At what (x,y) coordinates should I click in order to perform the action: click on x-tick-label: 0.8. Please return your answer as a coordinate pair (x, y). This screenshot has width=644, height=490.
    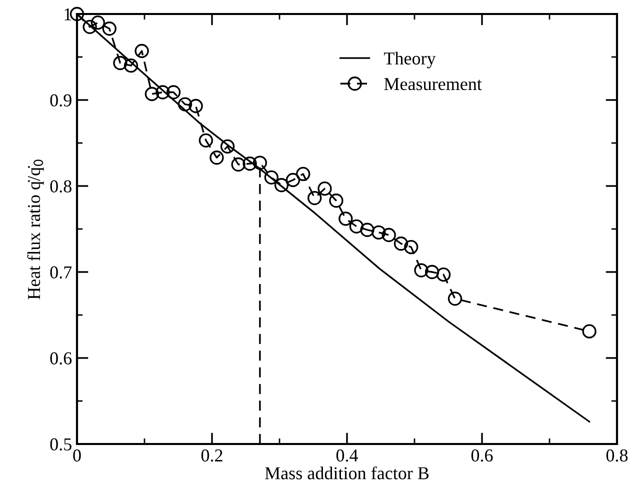
    Looking at the image, I should click on (617, 455).